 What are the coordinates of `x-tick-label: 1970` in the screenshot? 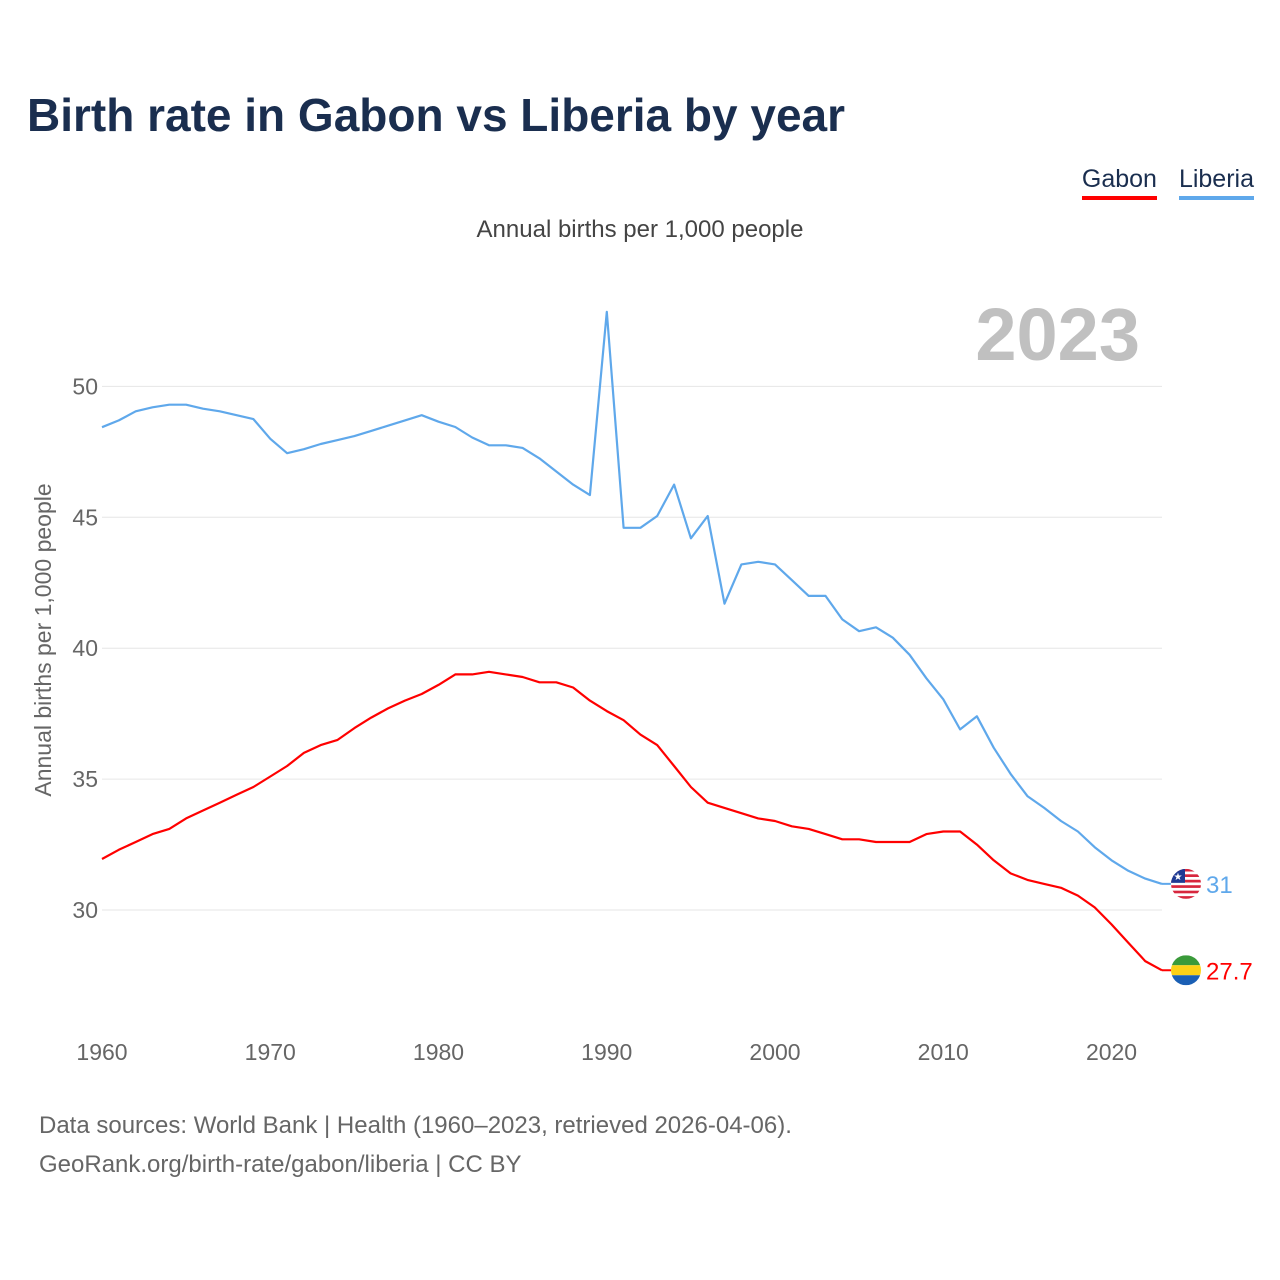 It's located at (270, 1052).